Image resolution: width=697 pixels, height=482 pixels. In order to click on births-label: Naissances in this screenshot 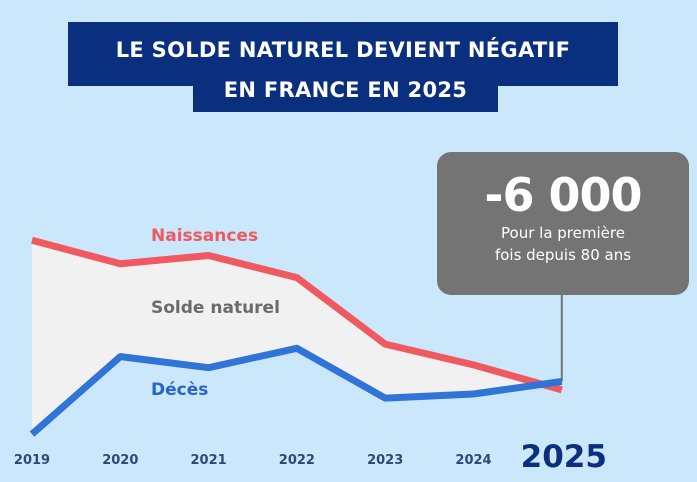, I will do `click(205, 236)`.